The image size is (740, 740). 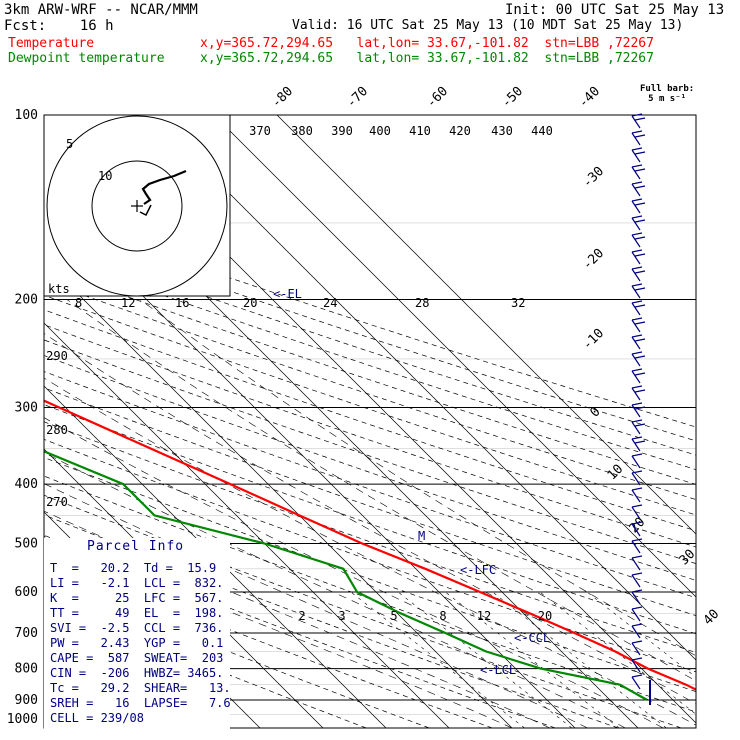 What do you see at coordinates (393, 616) in the screenshot?
I see `mixing-ratio-label: 5` at bounding box center [393, 616].